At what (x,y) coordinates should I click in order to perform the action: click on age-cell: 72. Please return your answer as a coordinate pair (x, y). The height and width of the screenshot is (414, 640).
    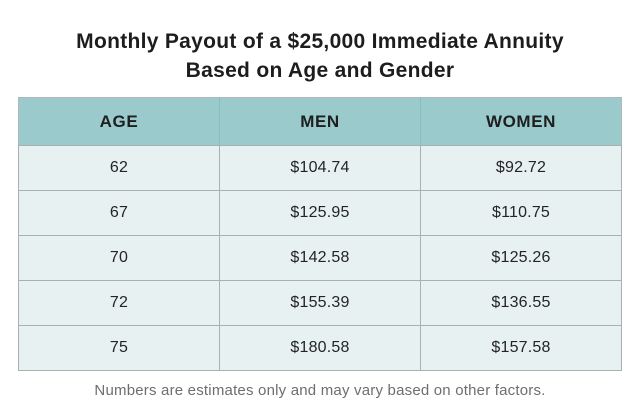
    Looking at the image, I should click on (119, 303).